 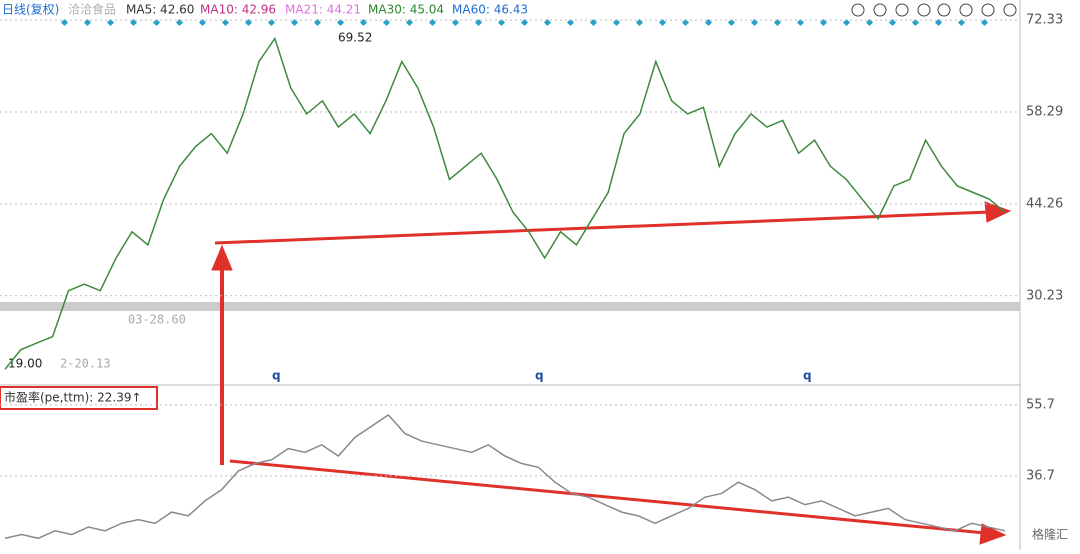 I want to click on y-tick-label: 30.23, so click(x=1044, y=295).